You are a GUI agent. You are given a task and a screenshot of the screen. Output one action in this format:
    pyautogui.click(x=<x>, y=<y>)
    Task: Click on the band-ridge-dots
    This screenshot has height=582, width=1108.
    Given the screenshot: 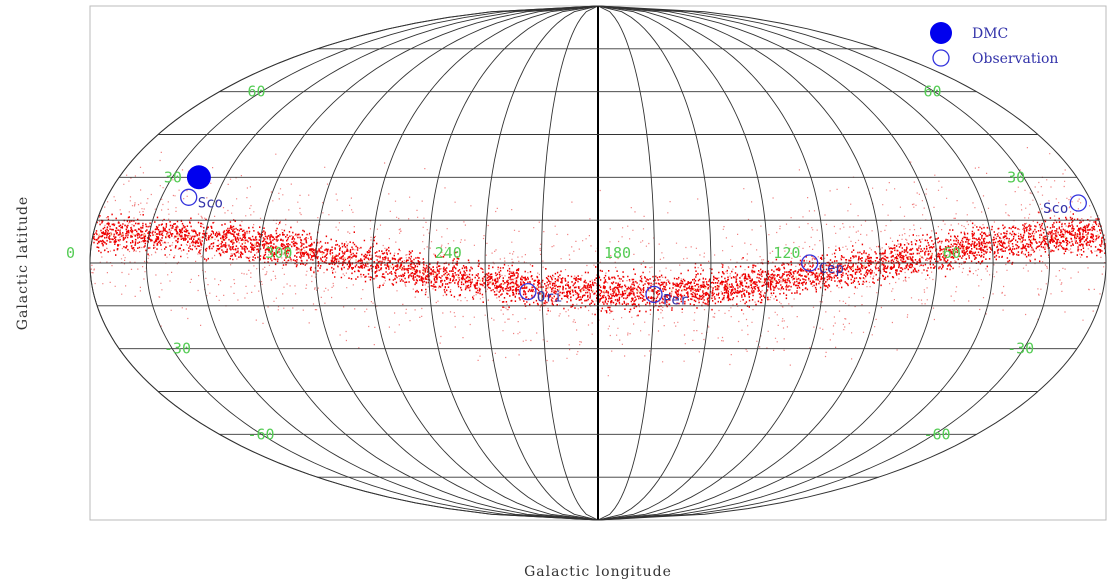 What is the action you would take?
    pyautogui.click(x=598, y=263)
    